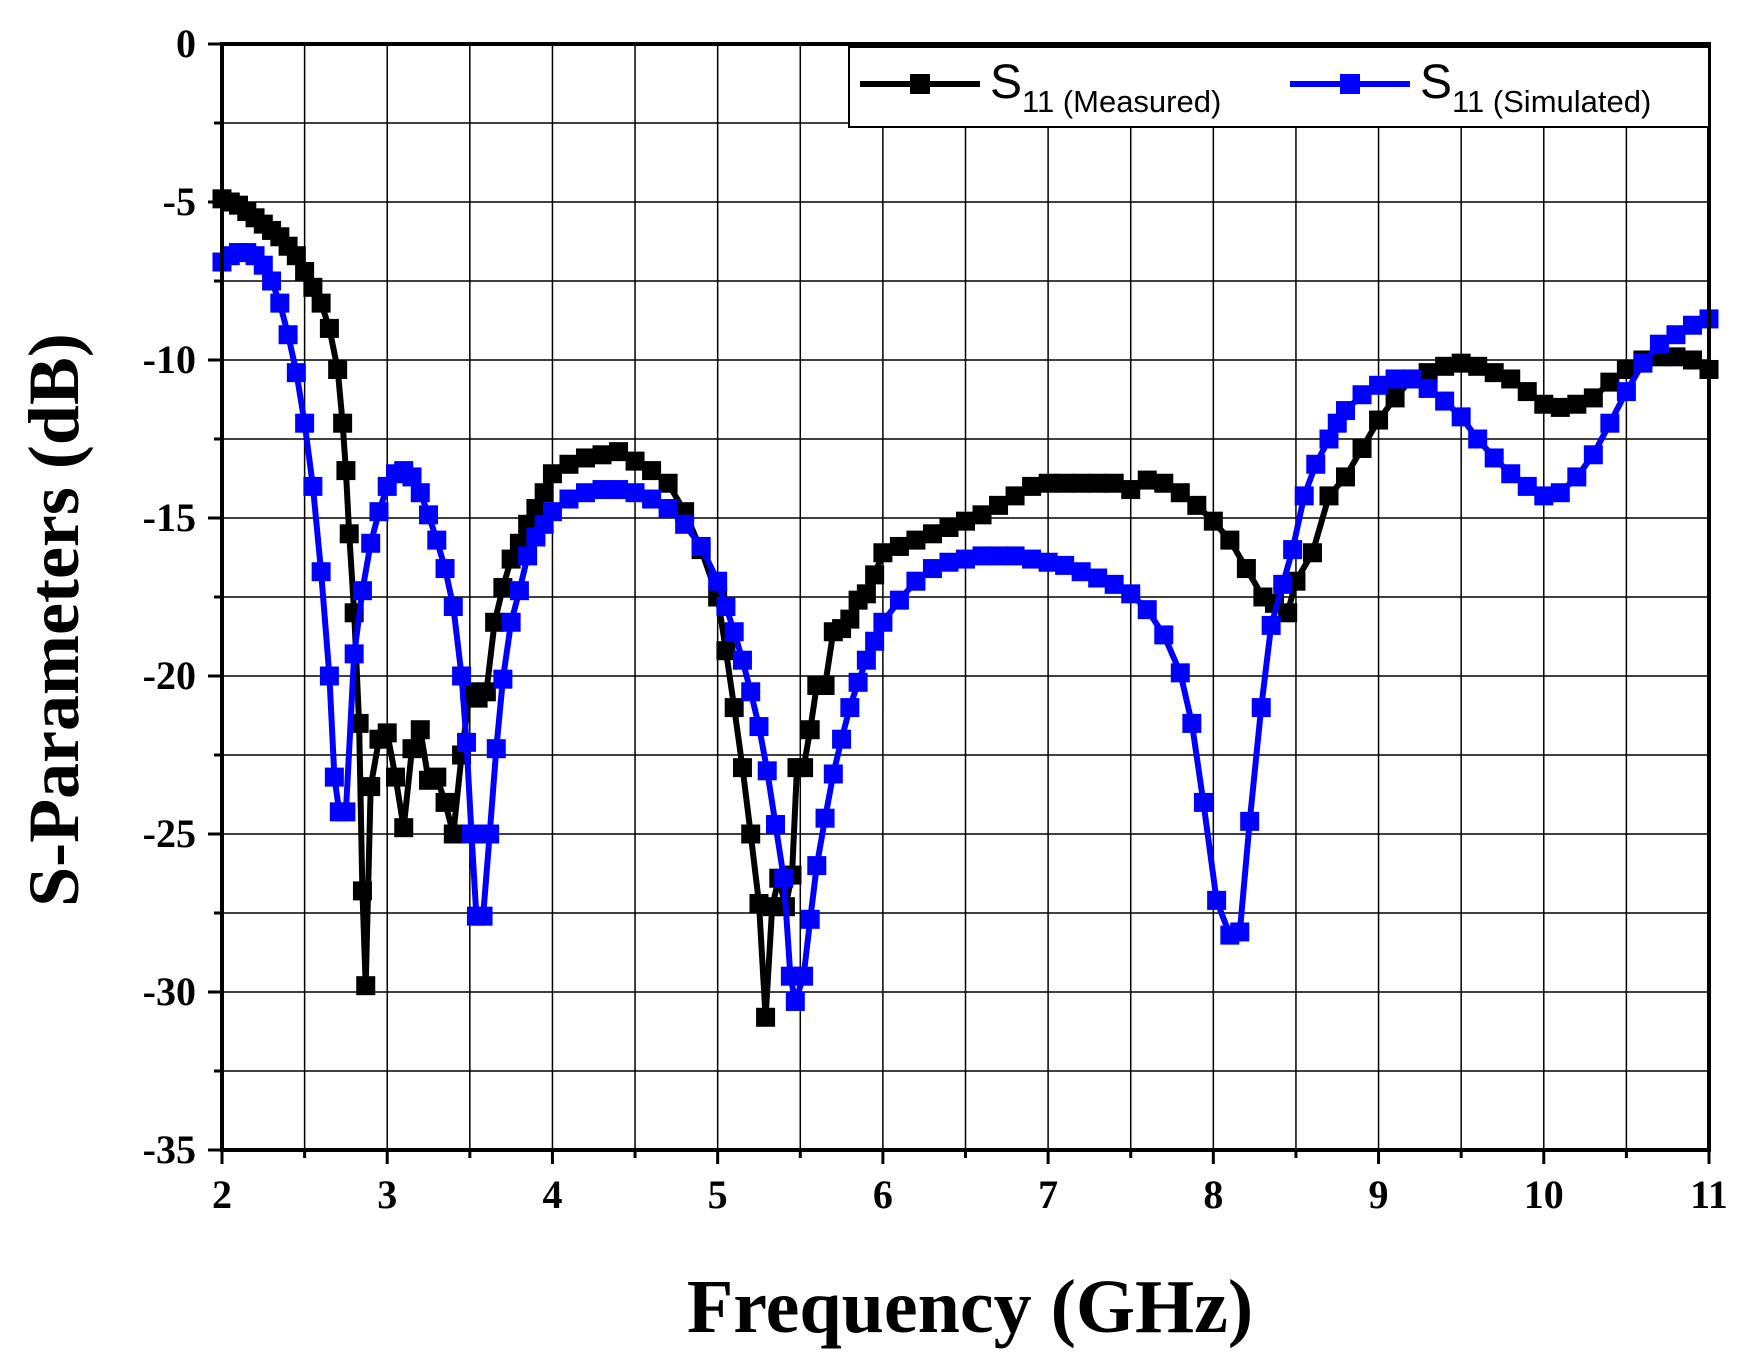 The image size is (1746, 1359). Describe the element at coordinates (1279, 87) in the screenshot. I see `legend-box` at that location.